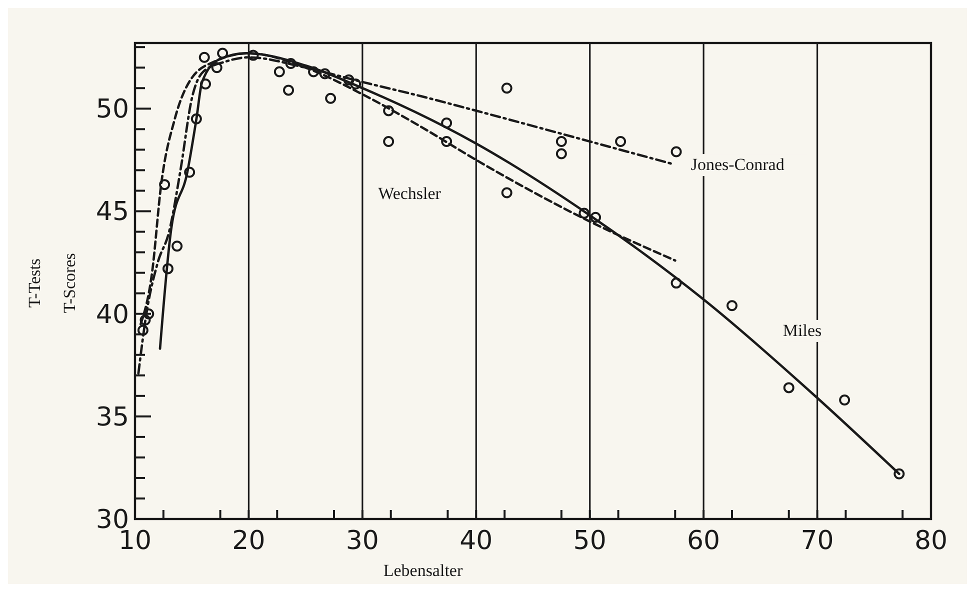 This screenshot has width=975, height=592. What do you see at coordinates (362, 541) in the screenshot?
I see `x-tick-label: 30` at bounding box center [362, 541].